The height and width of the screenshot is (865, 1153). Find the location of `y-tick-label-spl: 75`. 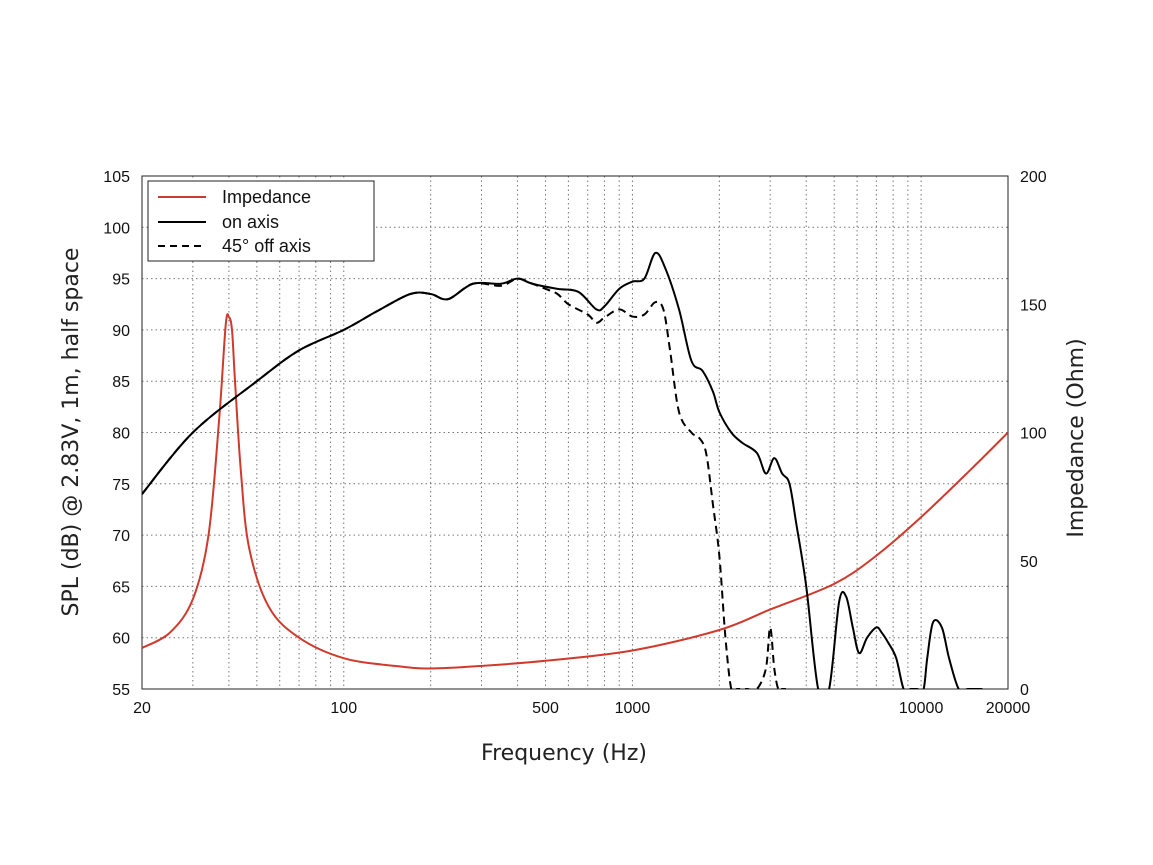

y-tick-label-spl: 75 is located at coordinates (121, 485).